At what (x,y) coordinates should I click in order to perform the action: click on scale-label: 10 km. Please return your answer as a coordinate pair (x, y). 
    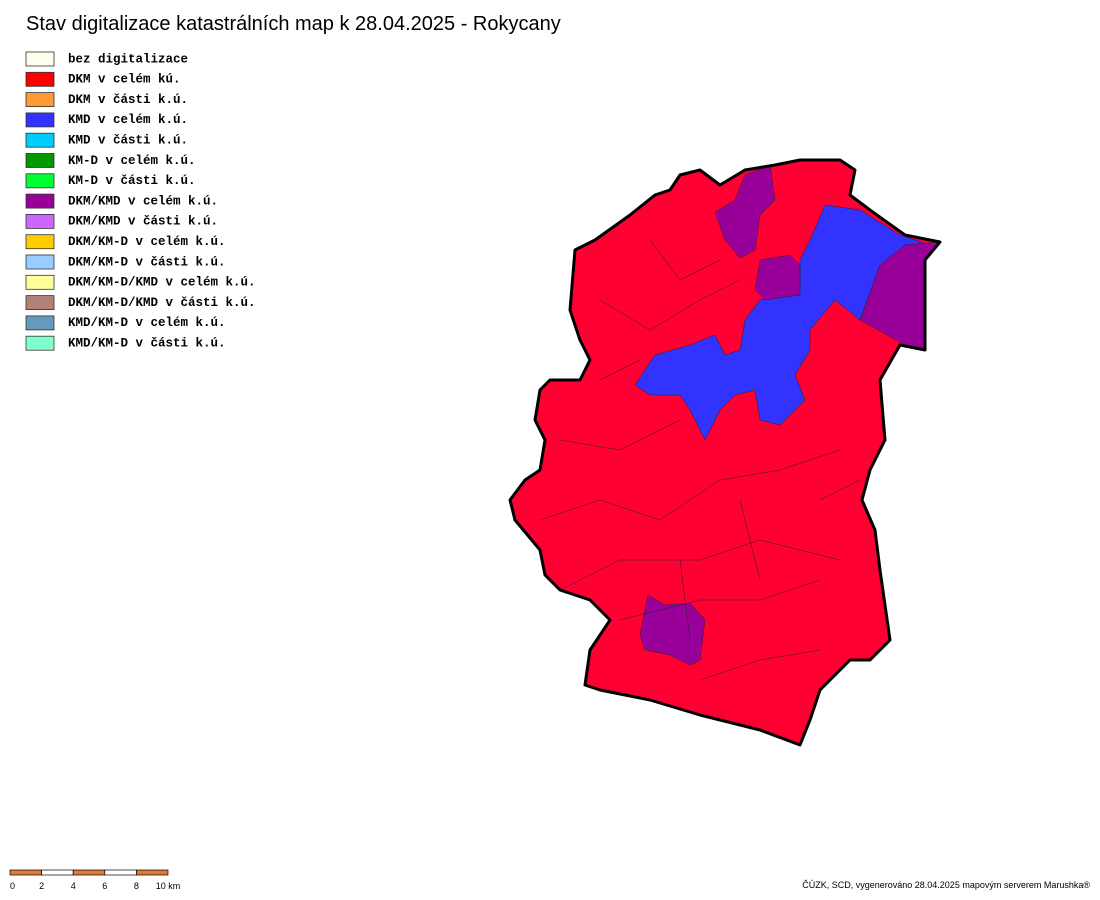
    Looking at the image, I should click on (168, 886).